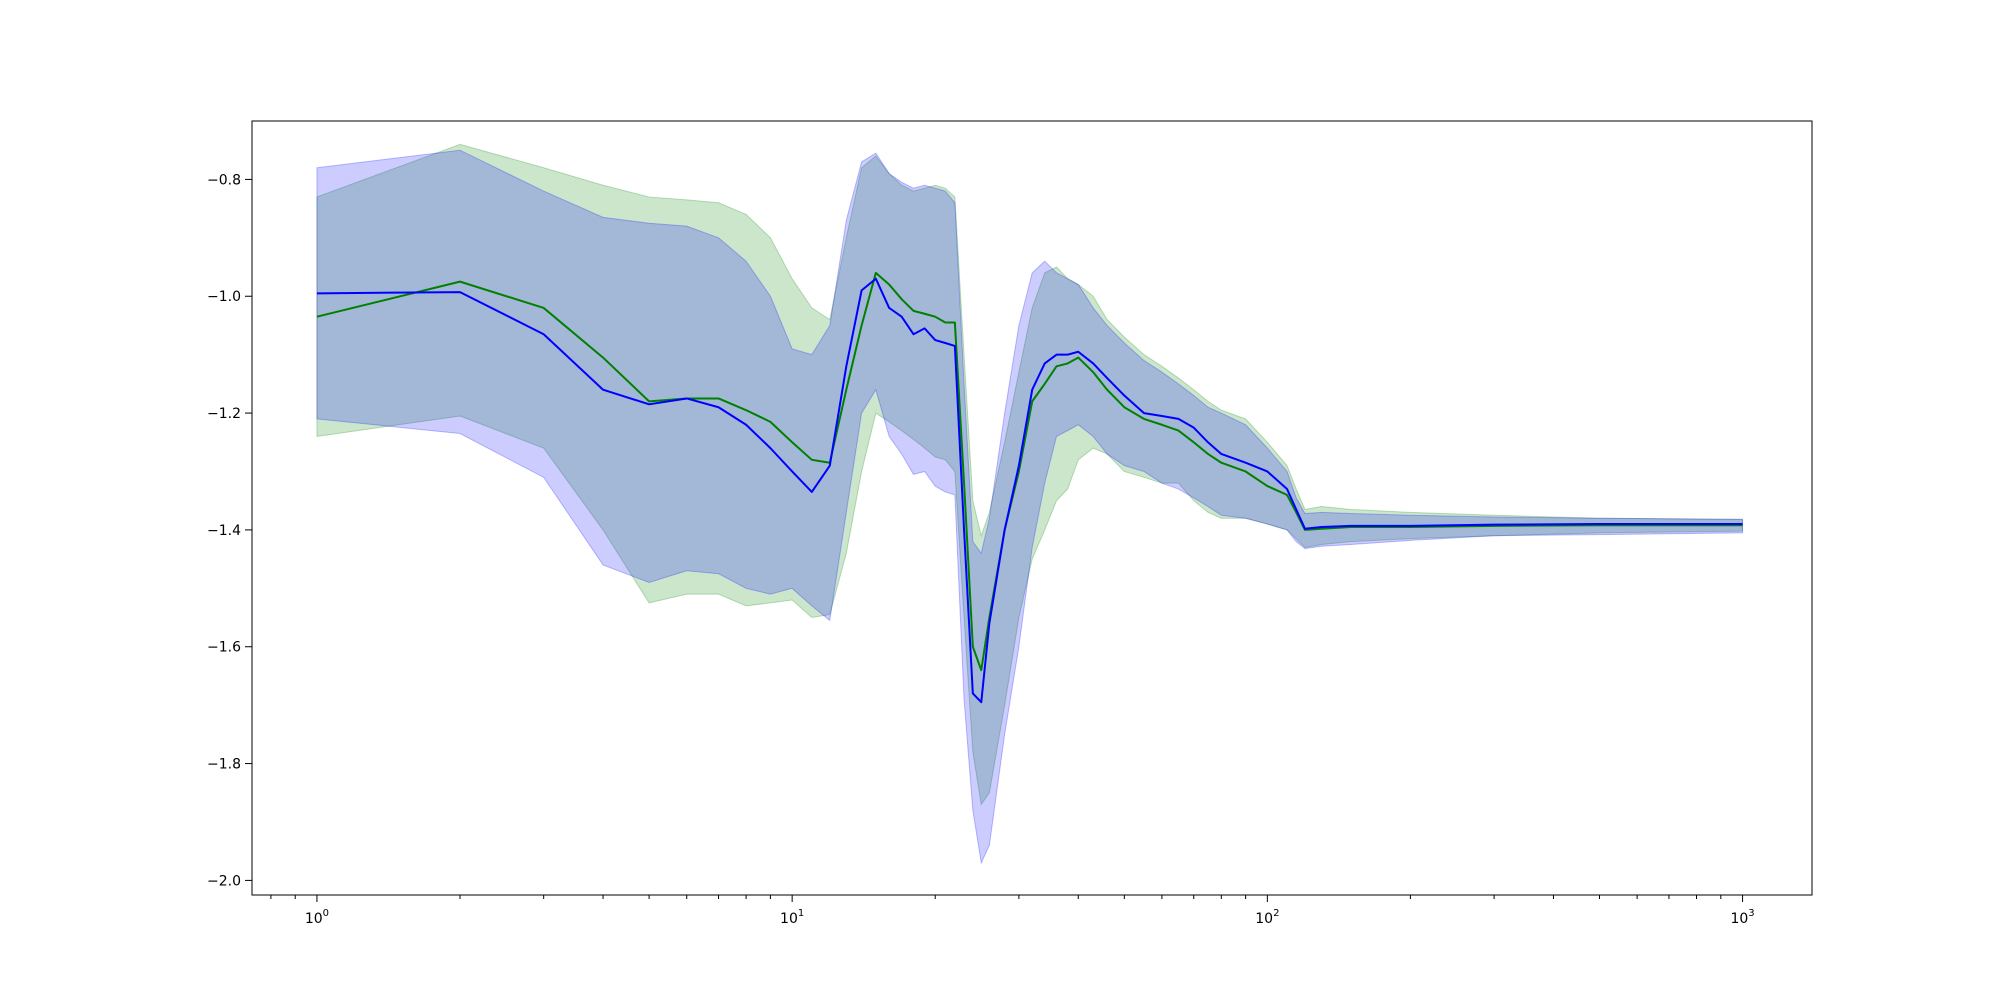 This screenshot has width=2000, height=1000. I want to click on y-tick-label: −0.8, so click(224, 180).